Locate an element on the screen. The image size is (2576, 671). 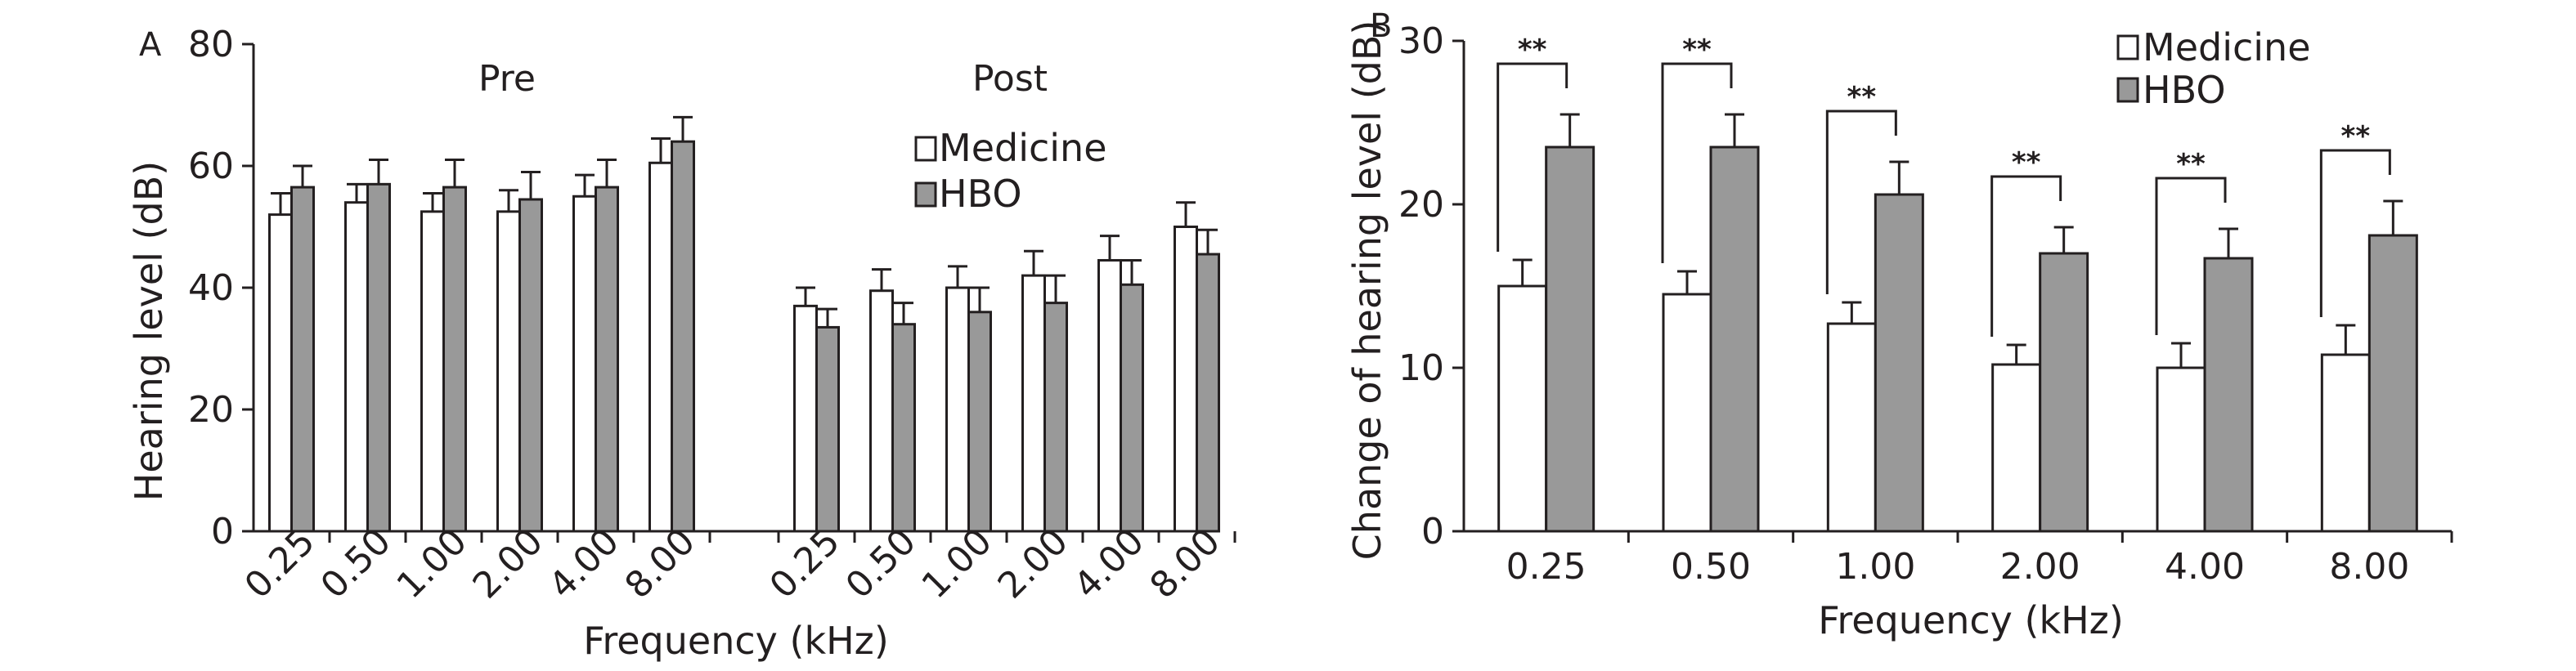
bar-medicine-pre-0.50 is located at coordinates (356, 367).